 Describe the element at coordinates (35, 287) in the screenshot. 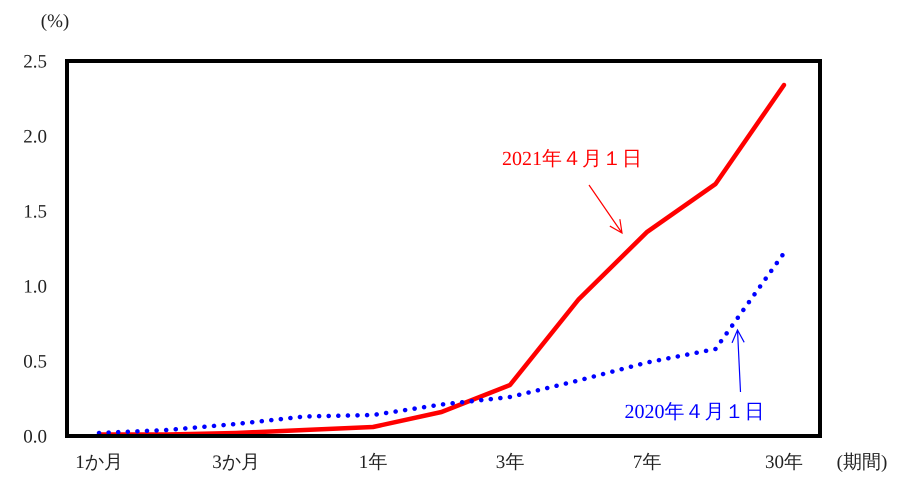

I see `y-tick-label: 1.0` at that location.